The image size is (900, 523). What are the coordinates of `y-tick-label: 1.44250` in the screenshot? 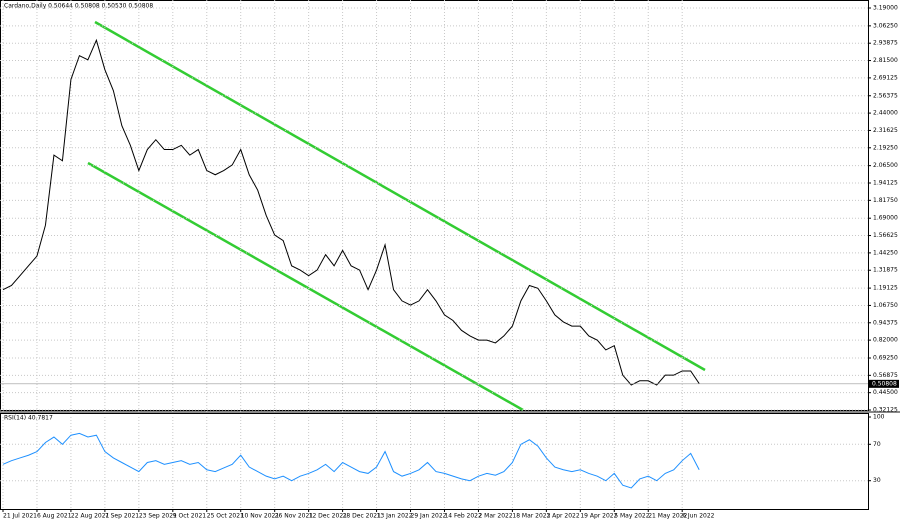 It's located at (885, 252).